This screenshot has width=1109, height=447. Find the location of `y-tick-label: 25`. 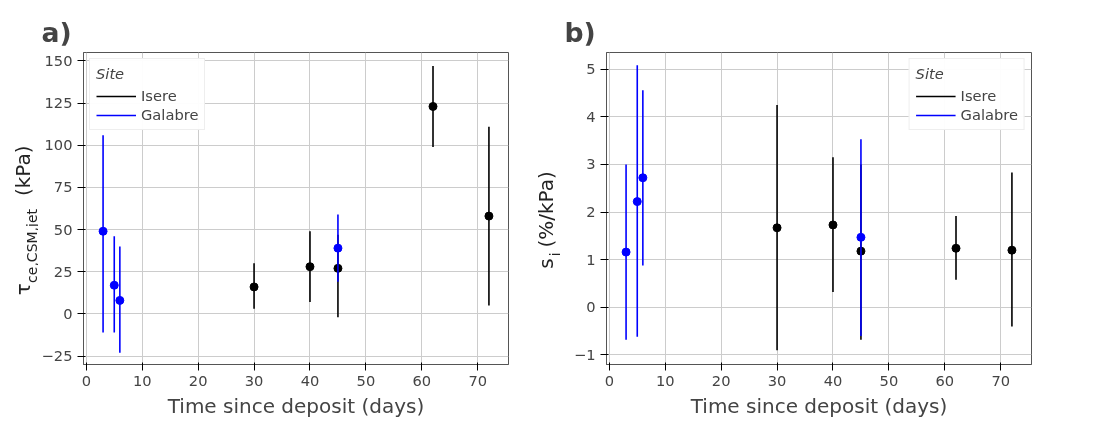

y-tick-label: 25 is located at coordinates (63, 271).